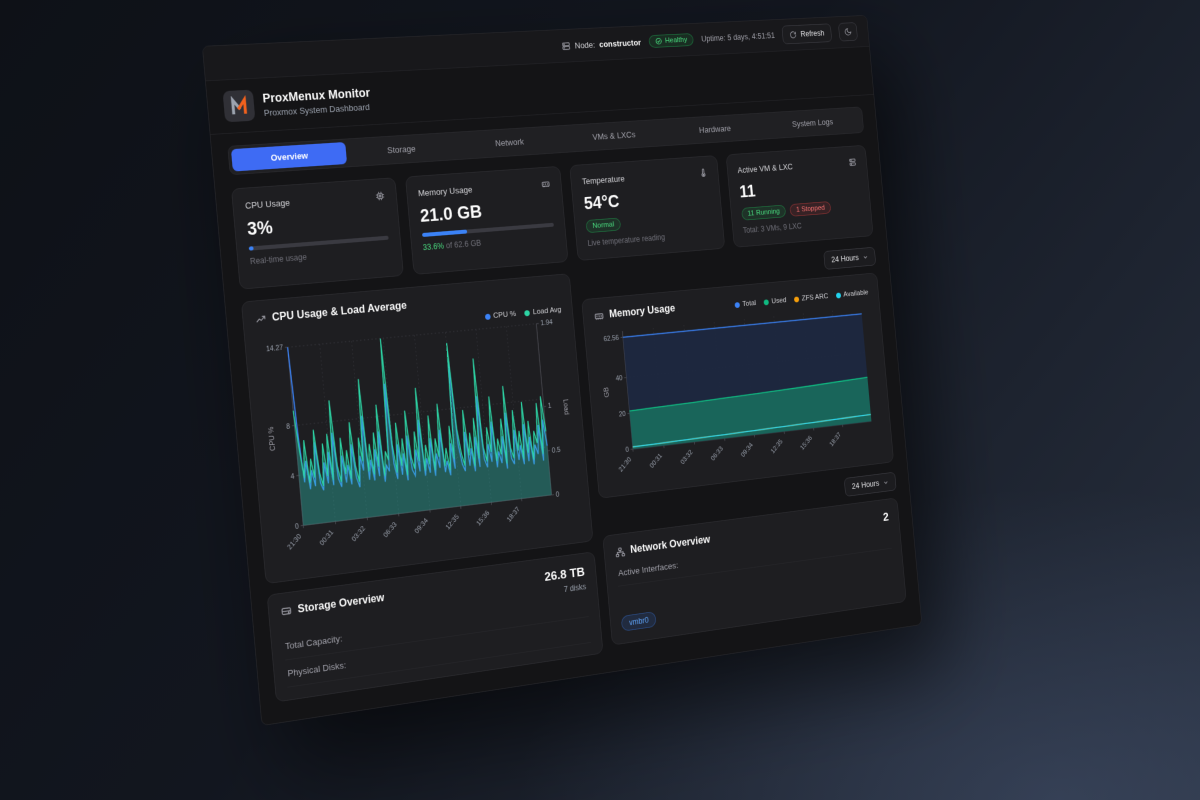 The height and width of the screenshot is (800, 1200). Describe the element at coordinates (271, 439) in the screenshot. I see `svg-text: CPU %` at that location.